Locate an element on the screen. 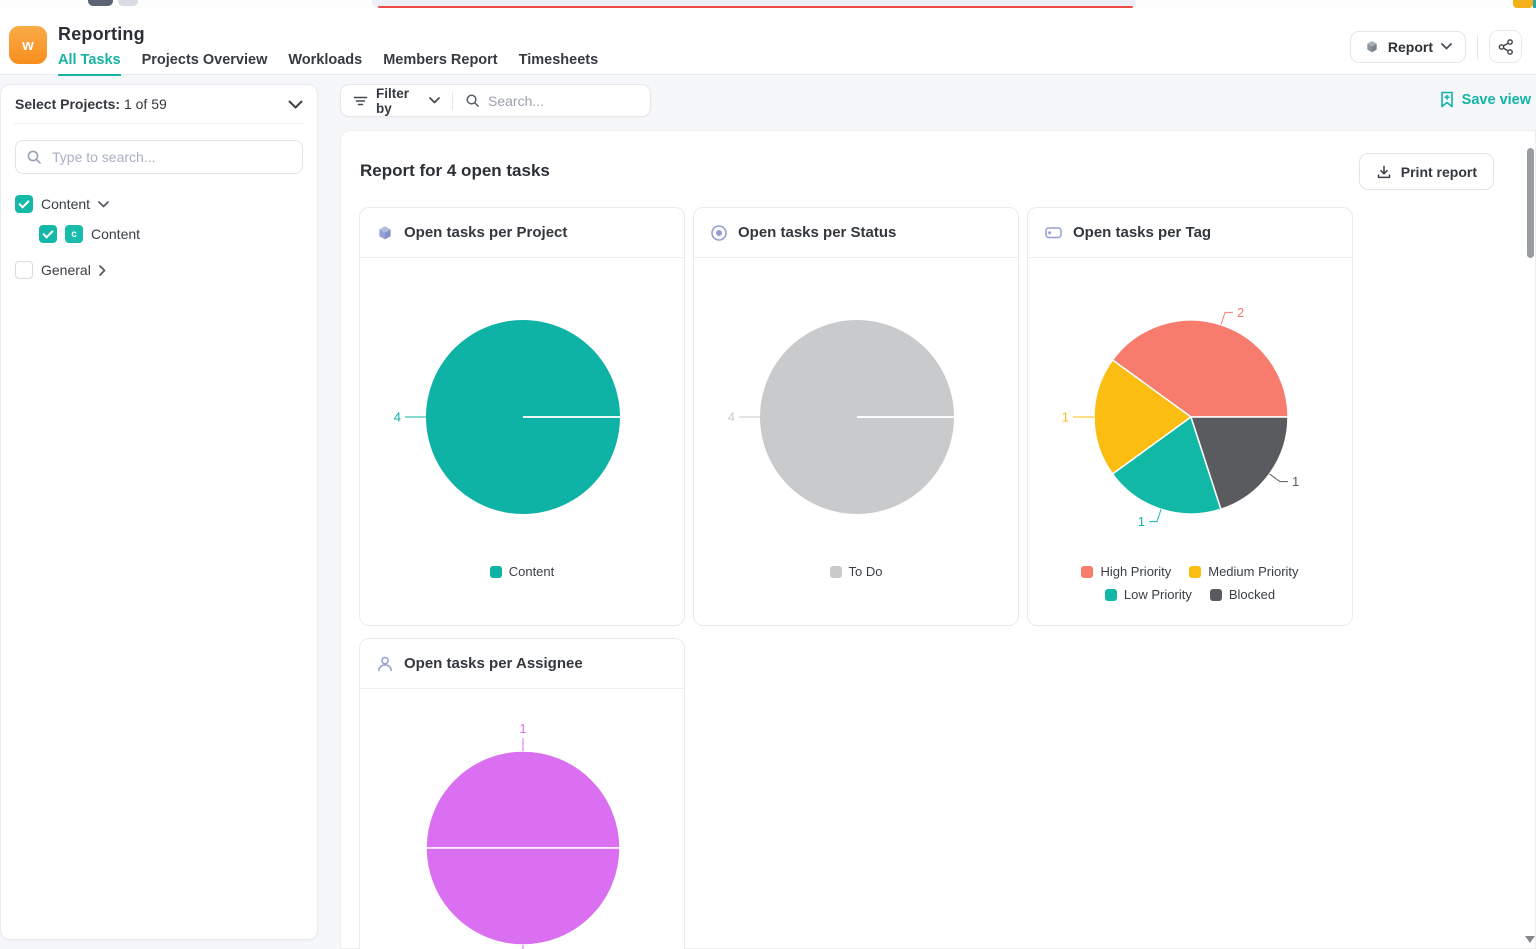 This screenshot has height=949, width=1536. workspace-logo: w is located at coordinates (28, 45).